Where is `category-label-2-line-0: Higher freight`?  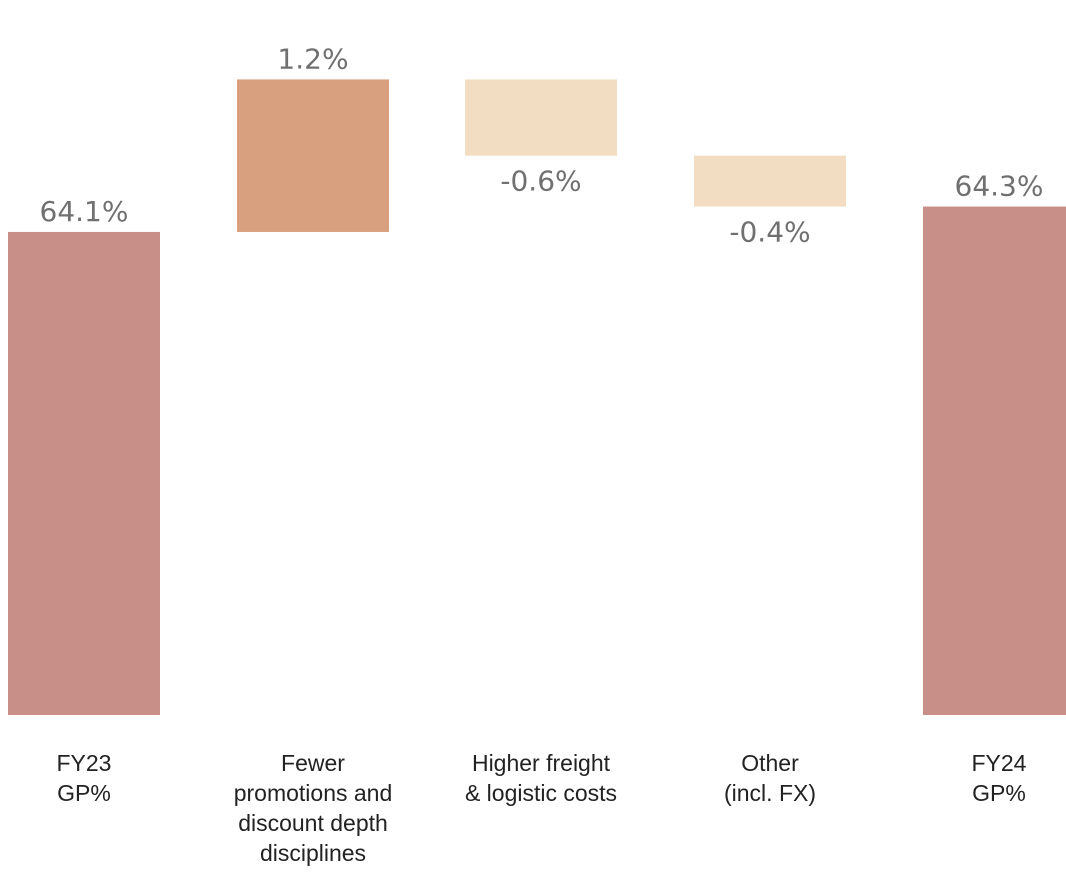 category-label-2-line-0: Higher freight is located at coordinates (541, 763).